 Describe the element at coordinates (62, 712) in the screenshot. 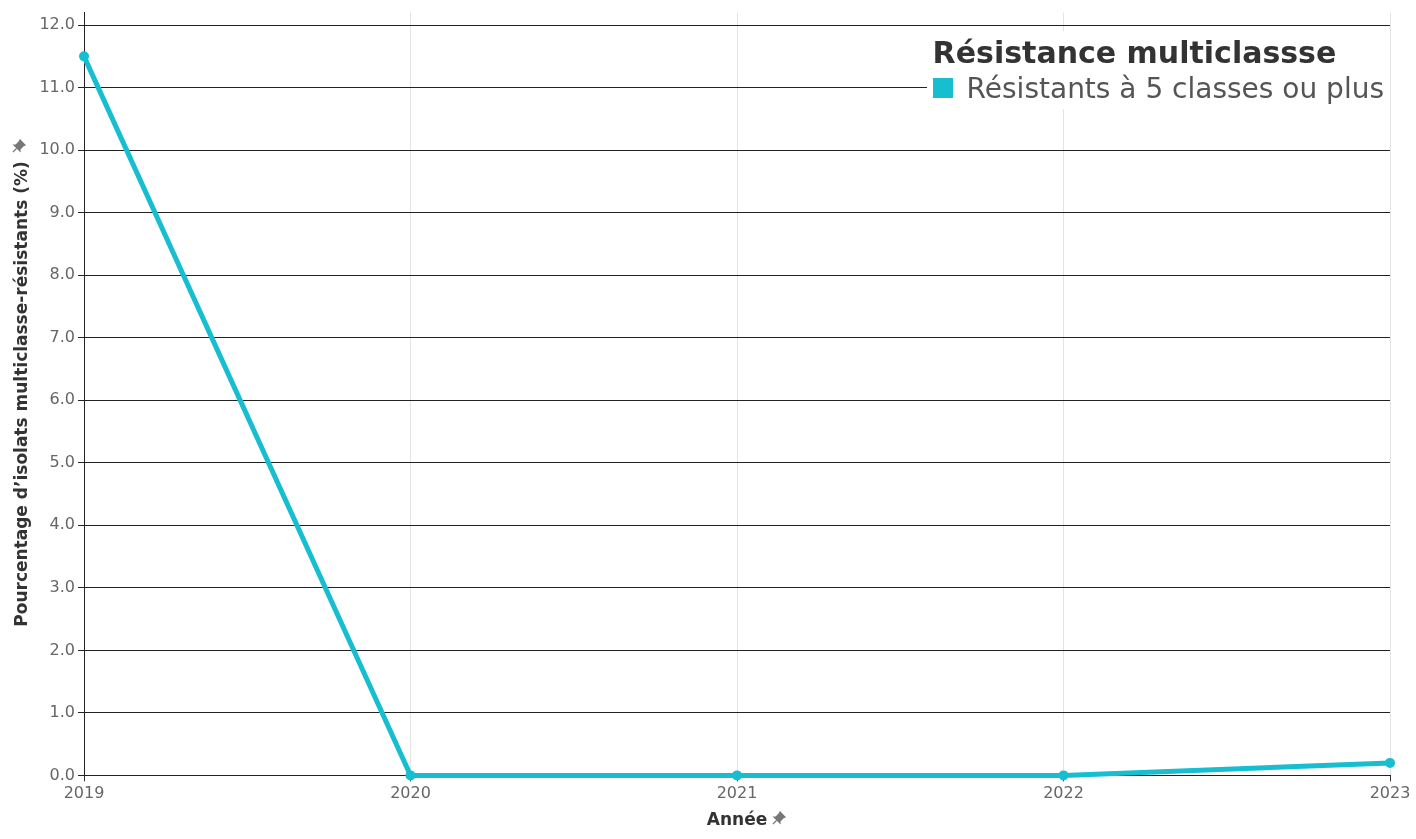

I see `y-tick-label: 1.0` at that location.